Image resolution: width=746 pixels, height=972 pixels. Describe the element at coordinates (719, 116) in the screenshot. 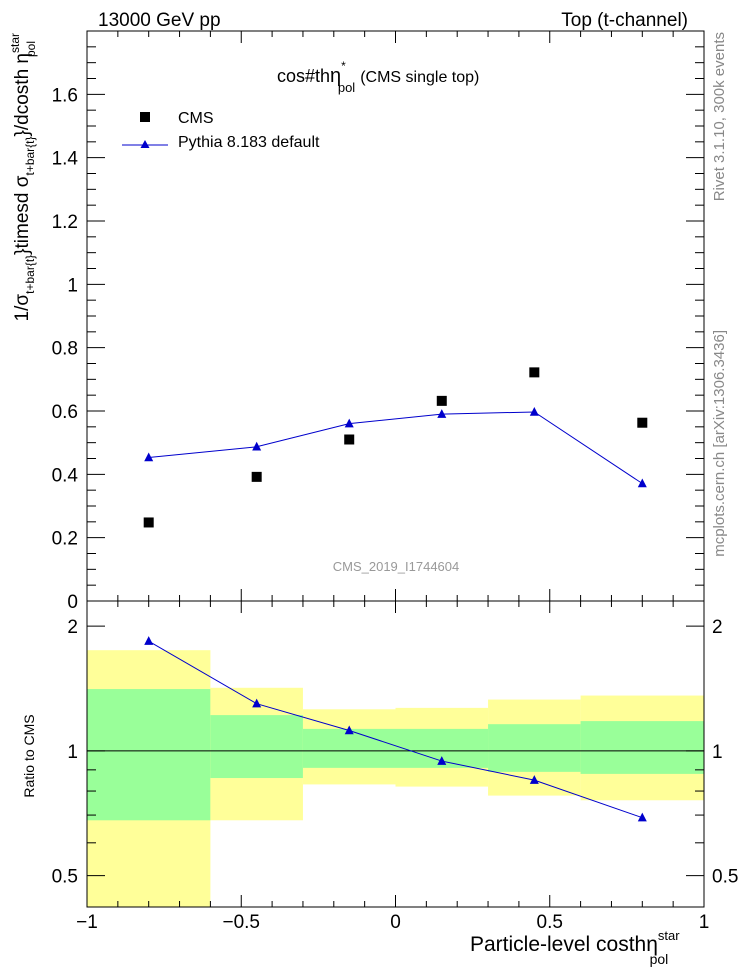

I see `rivet-label: Rivet 3.1.10, 300k events` at that location.